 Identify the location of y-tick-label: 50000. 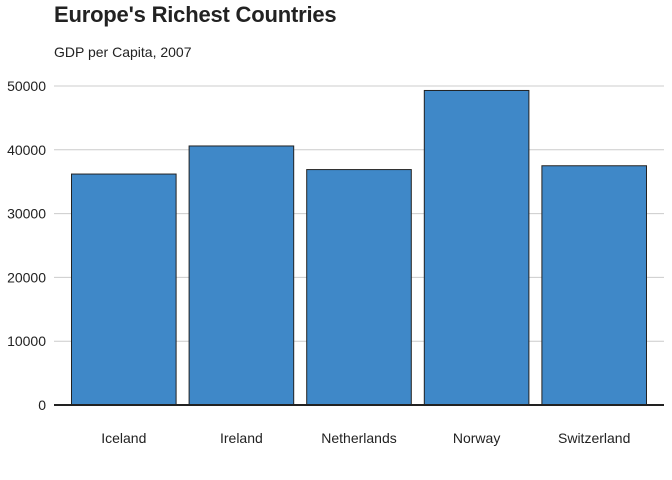
(26, 86).